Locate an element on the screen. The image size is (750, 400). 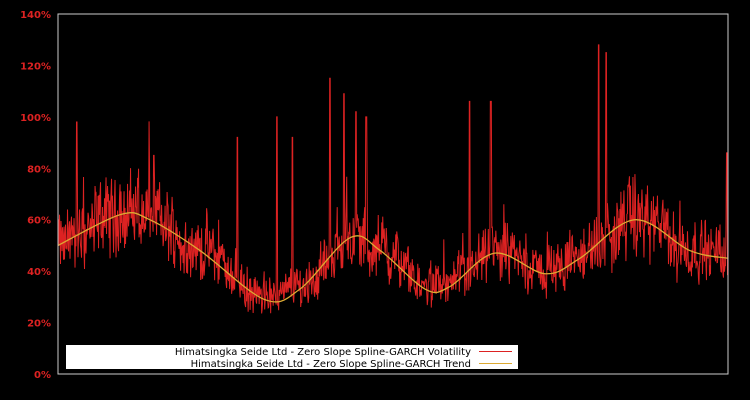
y-tick-label: 120% is located at coordinates (35, 66).